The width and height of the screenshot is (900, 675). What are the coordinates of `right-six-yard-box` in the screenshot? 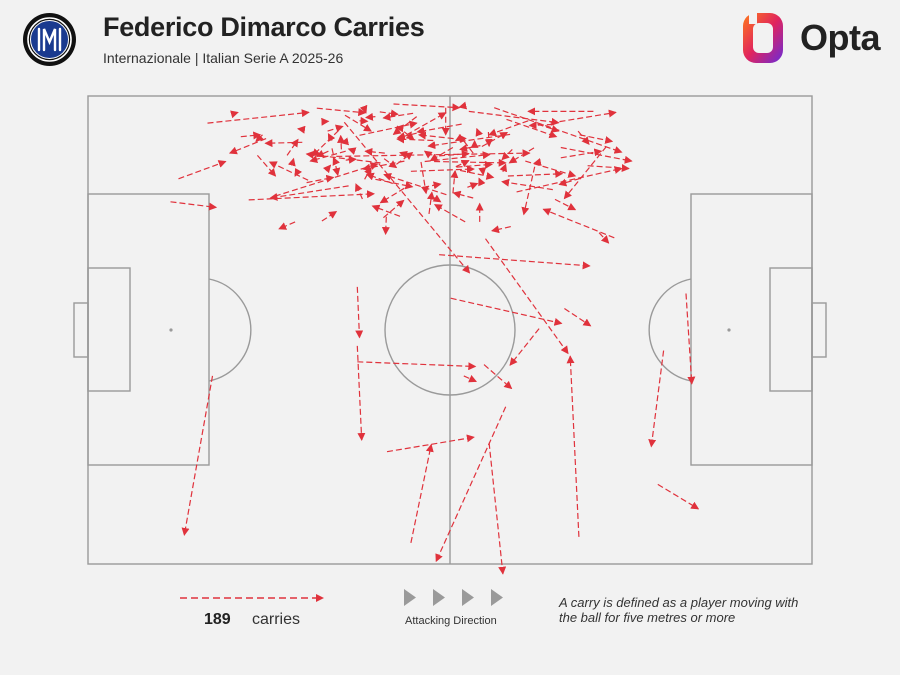 It's located at (791, 329).